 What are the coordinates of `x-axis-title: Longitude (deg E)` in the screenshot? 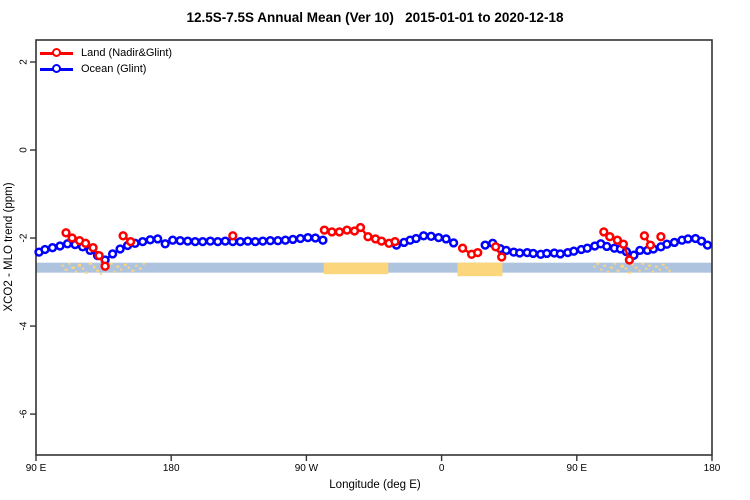 It's located at (375, 485).